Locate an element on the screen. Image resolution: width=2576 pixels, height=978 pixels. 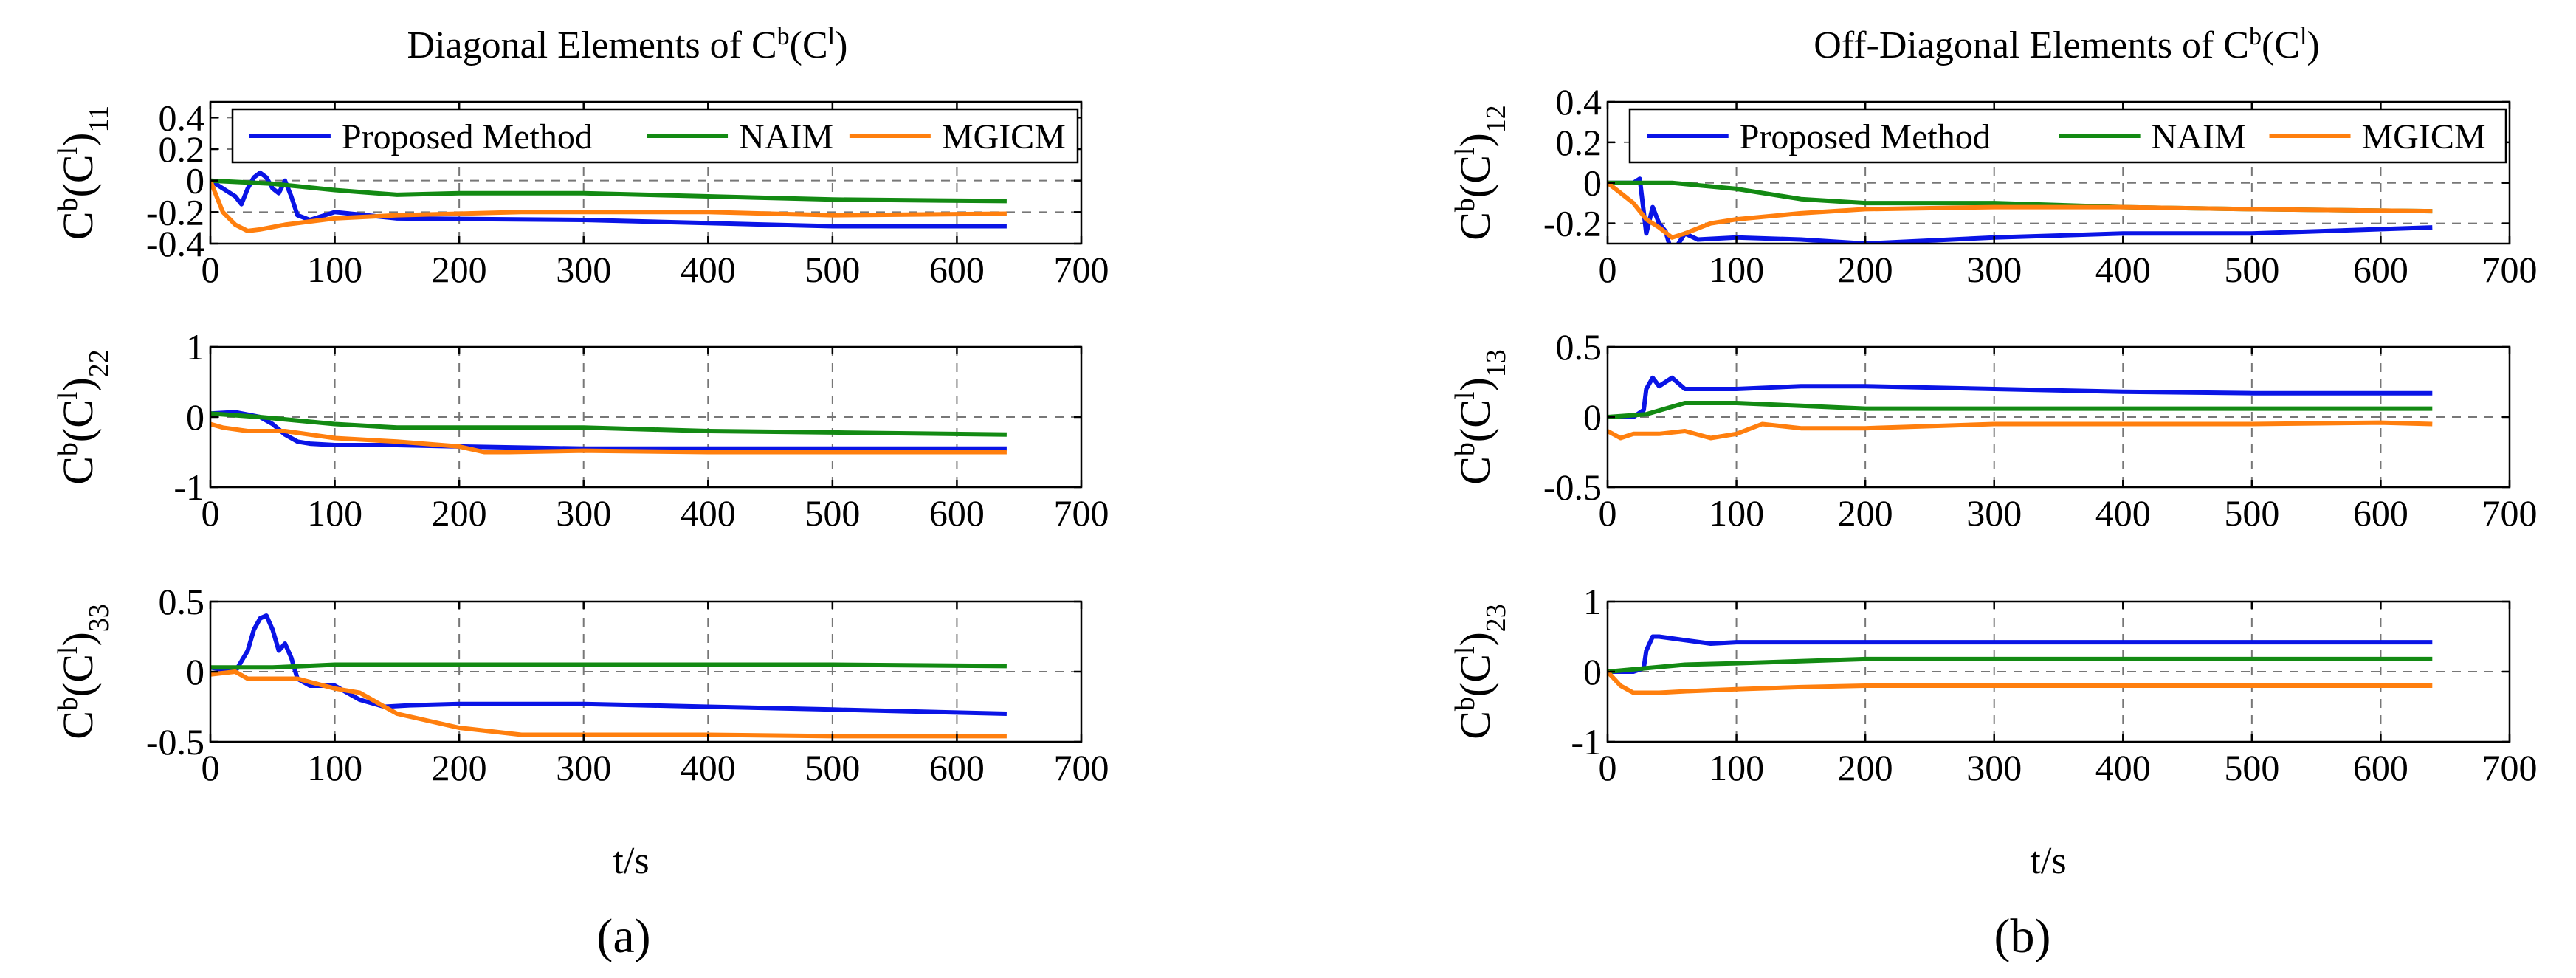
panel-b-title: Off-Diagonal Elements of Cb(Cl) is located at coordinates (2066, 45).